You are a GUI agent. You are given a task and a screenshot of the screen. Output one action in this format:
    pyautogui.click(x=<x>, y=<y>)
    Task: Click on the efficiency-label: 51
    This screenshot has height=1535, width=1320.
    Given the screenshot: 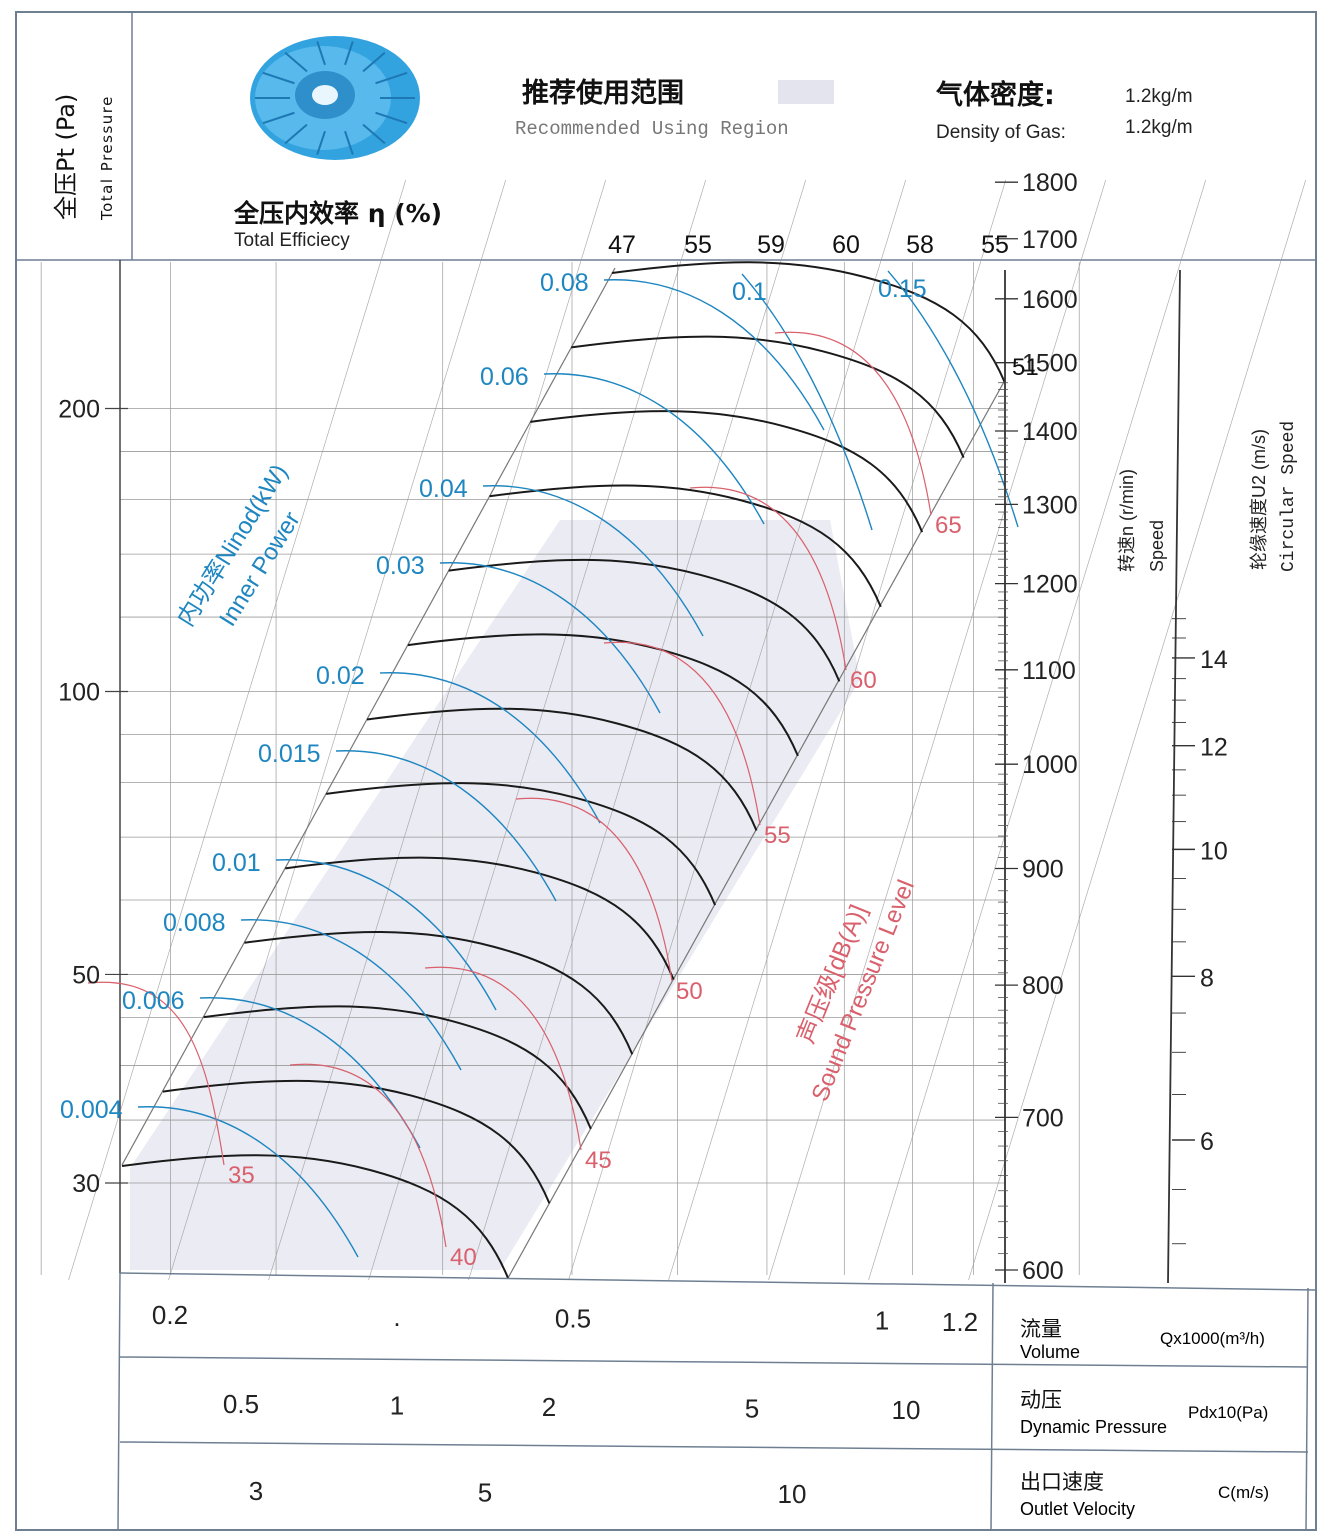 What is the action you would take?
    pyautogui.click(x=1025, y=367)
    